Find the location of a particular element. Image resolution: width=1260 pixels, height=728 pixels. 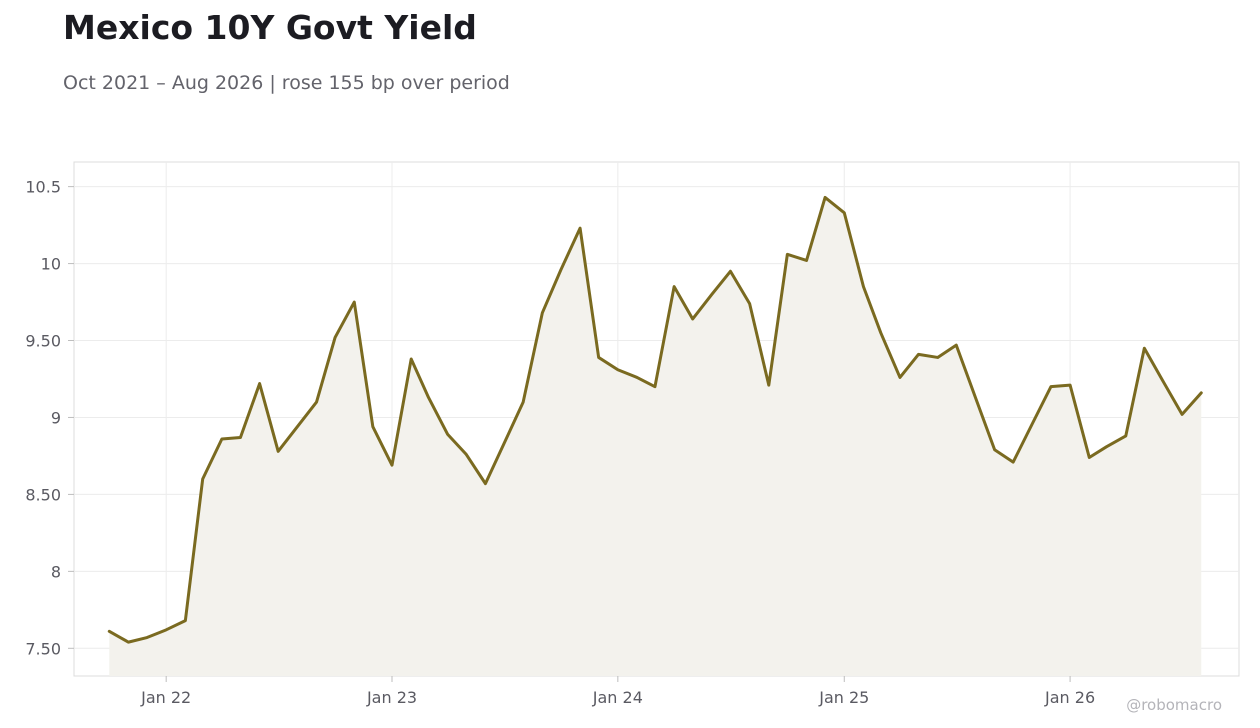

y-tick-label: 8.50 is located at coordinates (43, 494).